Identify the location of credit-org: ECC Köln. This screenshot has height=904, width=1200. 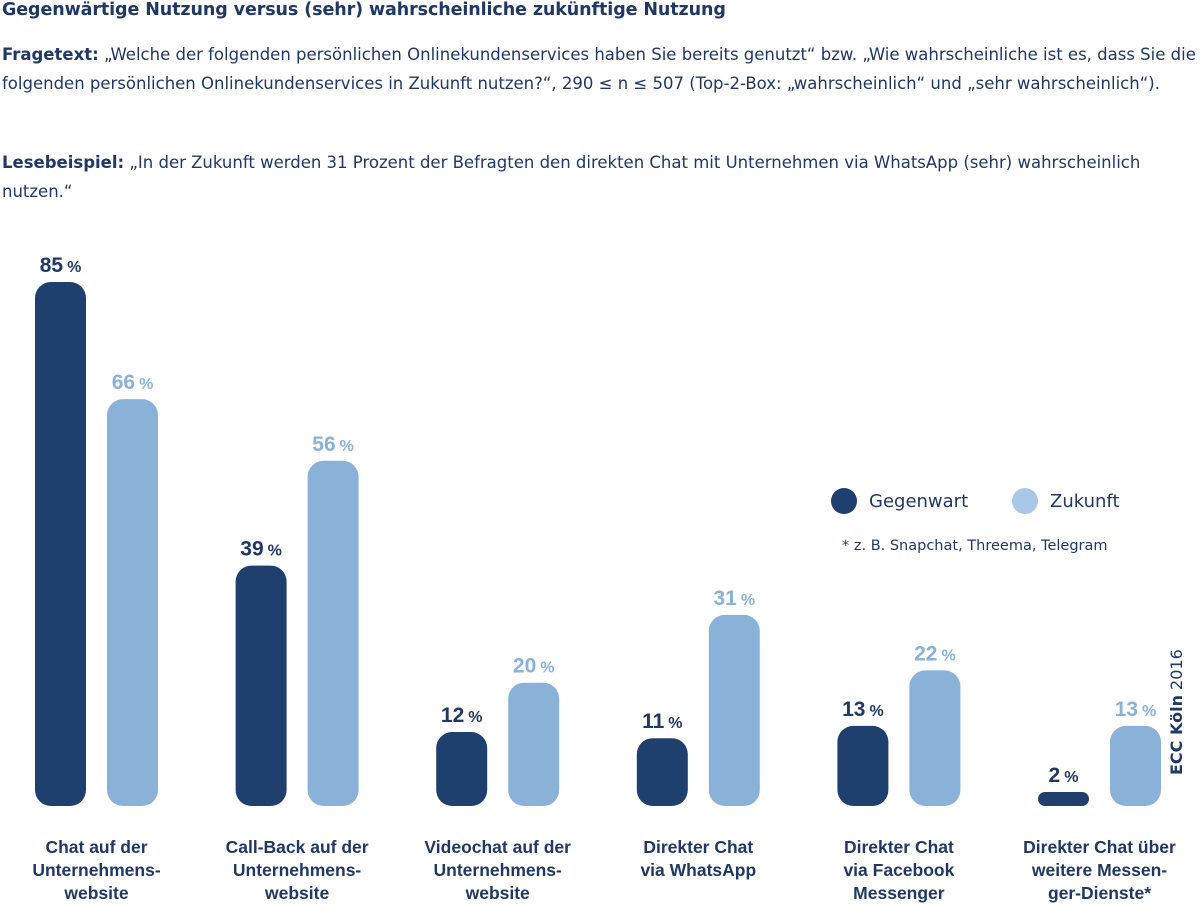
(1176, 735).